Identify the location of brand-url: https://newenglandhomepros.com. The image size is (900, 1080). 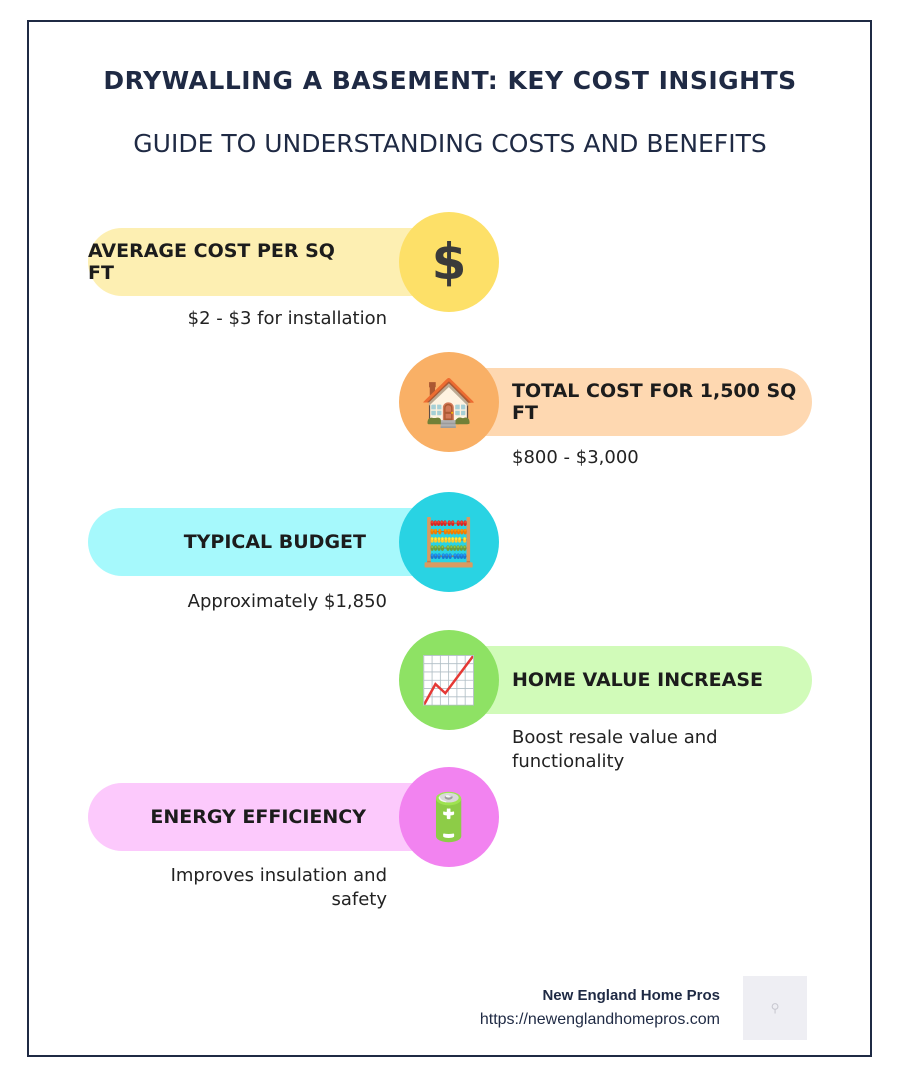
(599, 1019).